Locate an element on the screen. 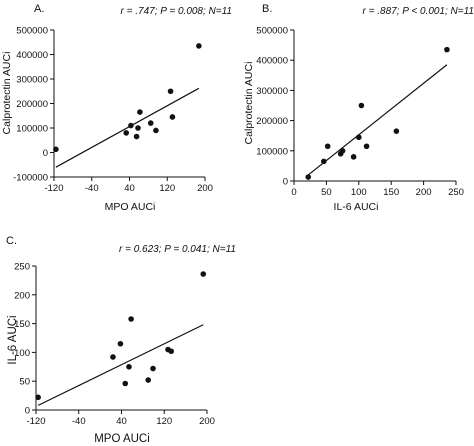 Image resolution: width=474 pixels, height=446 pixels. panel-b-y-axis-label: Calprotectin AUCi is located at coordinates (249, 103).